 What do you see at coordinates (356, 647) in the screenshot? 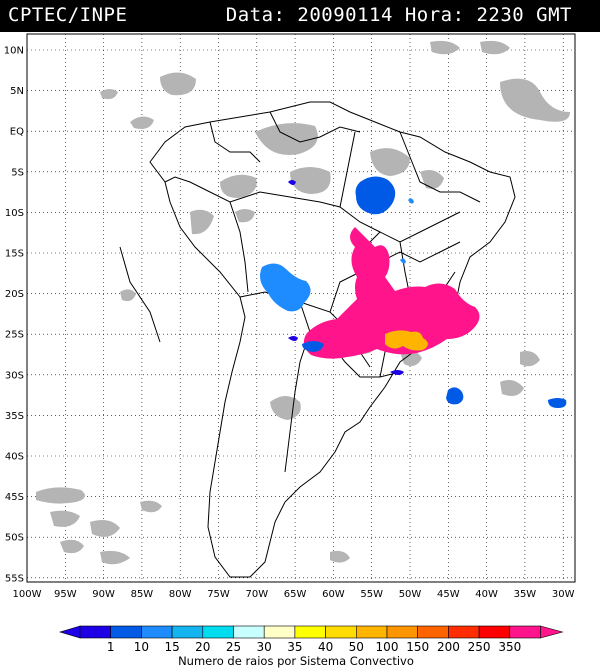
I see `legend-value-label: 50` at bounding box center [356, 647].